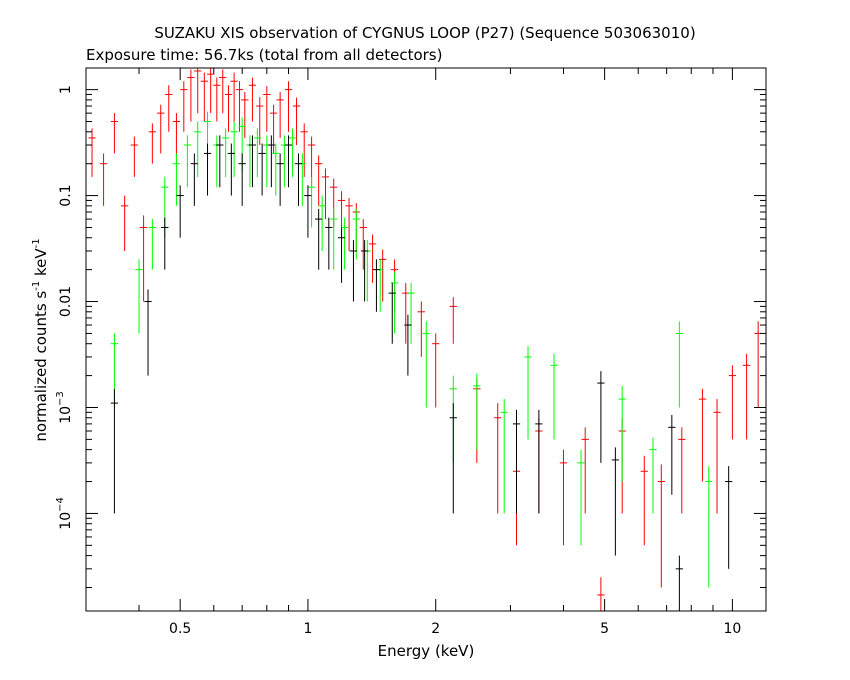 The height and width of the screenshot is (680, 850). Describe the element at coordinates (41, 264) in the screenshot. I see `y-axis-label-mid: keV` at that location.